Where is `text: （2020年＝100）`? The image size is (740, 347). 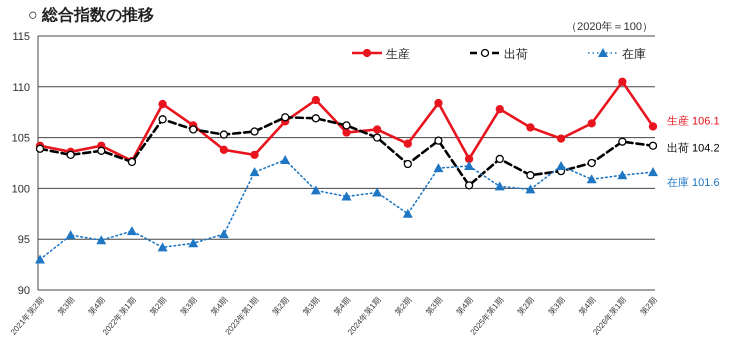 text: （2020年＝100） is located at coordinates (609, 27).